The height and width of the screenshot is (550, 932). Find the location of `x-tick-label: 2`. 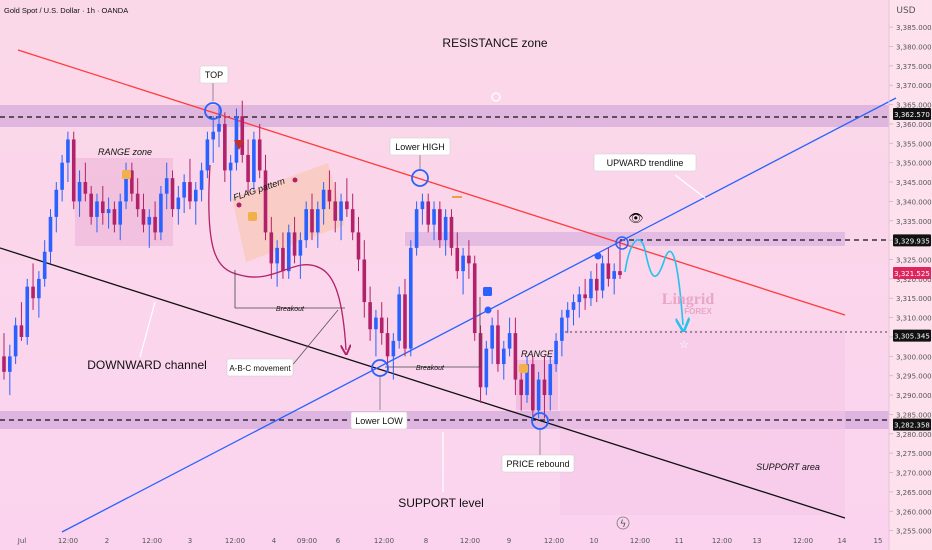

x-tick-label: 2 is located at coordinates (107, 541).